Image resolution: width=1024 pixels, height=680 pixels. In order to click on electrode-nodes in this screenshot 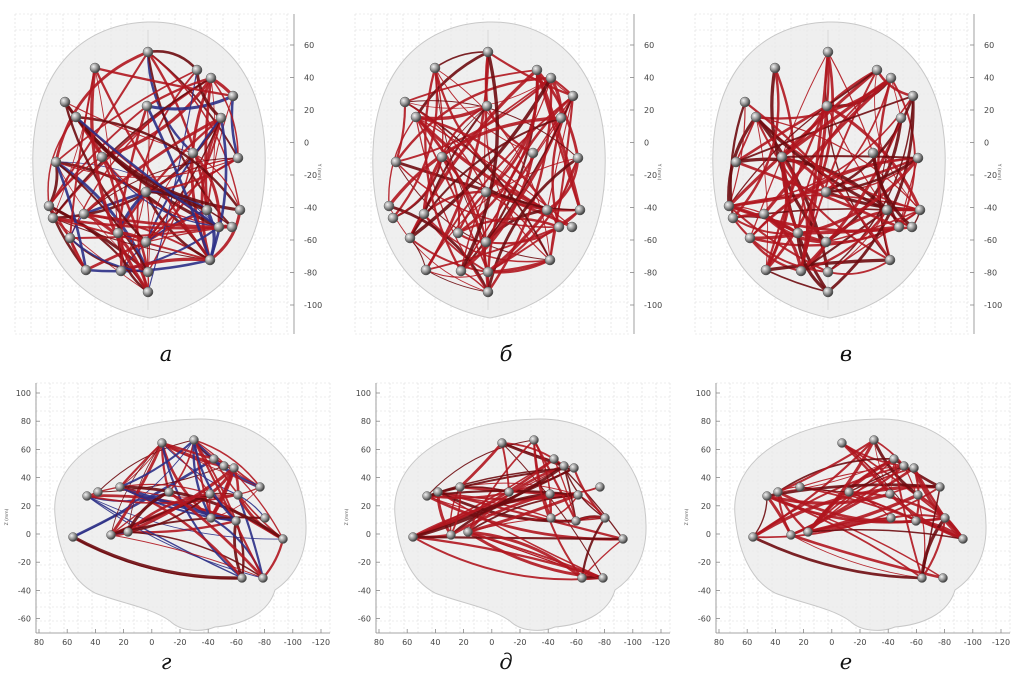, I will do `click(858, 509)`.